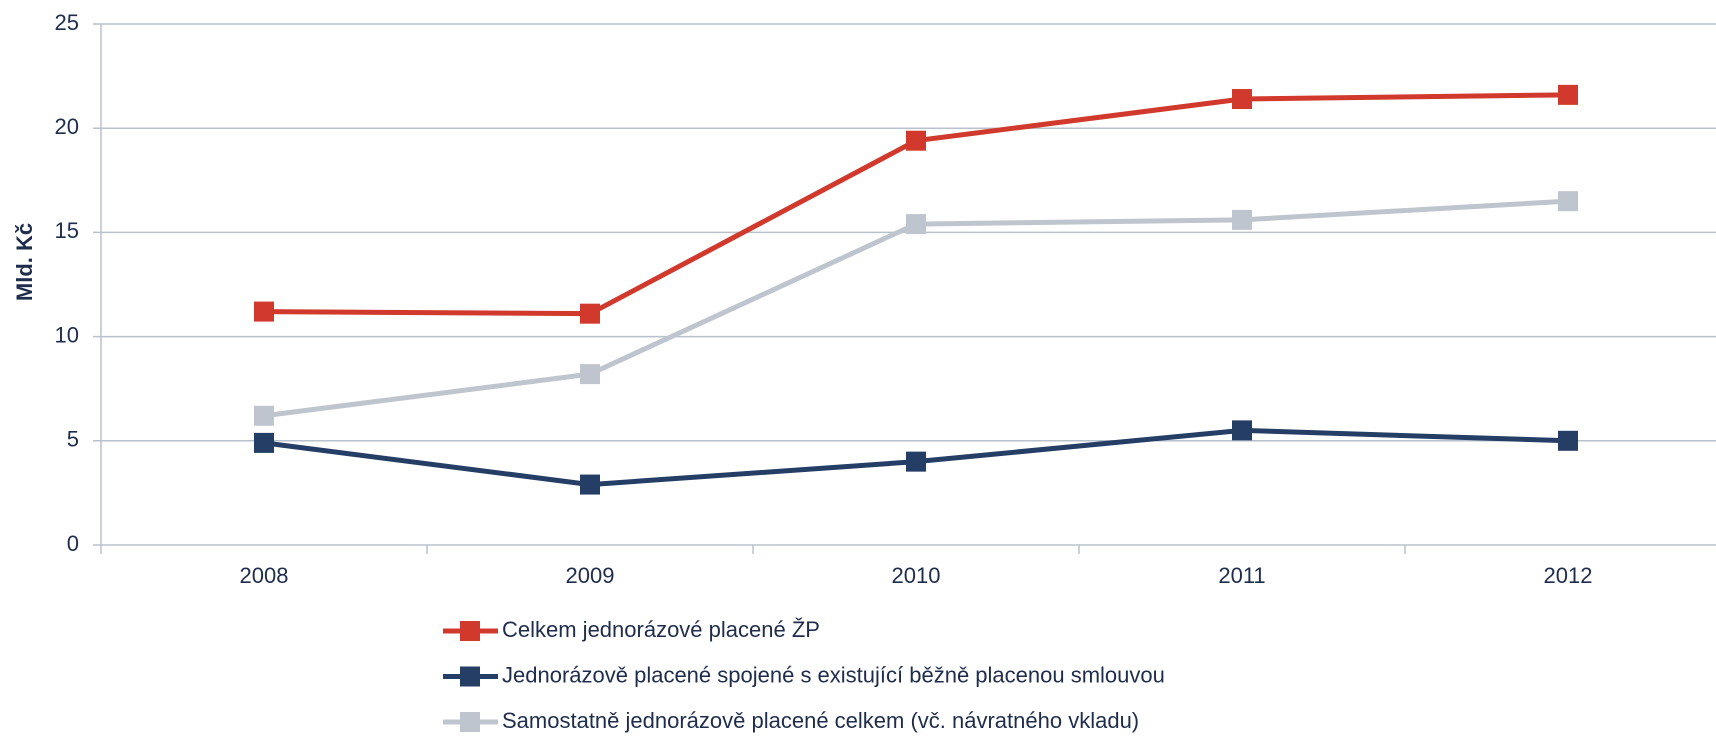 This screenshot has height=737, width=1716. What do you see at coordinates (1241, 575) in the screenshot?
I see `x-tick-label: 2011` at bounding box center [1241, 575].